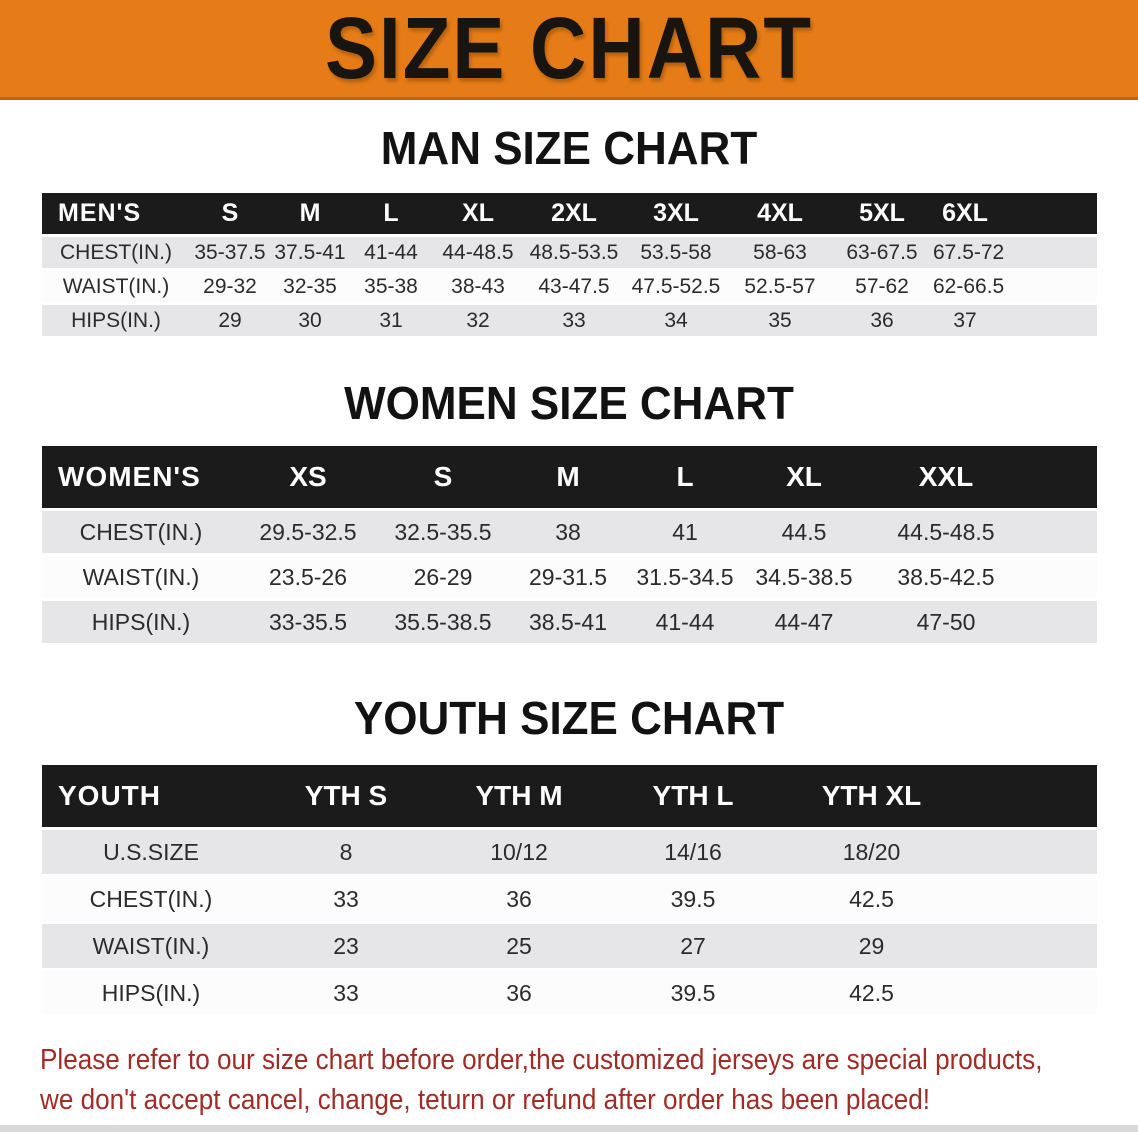  I want to click on size-value-cell: 44.5, so click(804, 531).